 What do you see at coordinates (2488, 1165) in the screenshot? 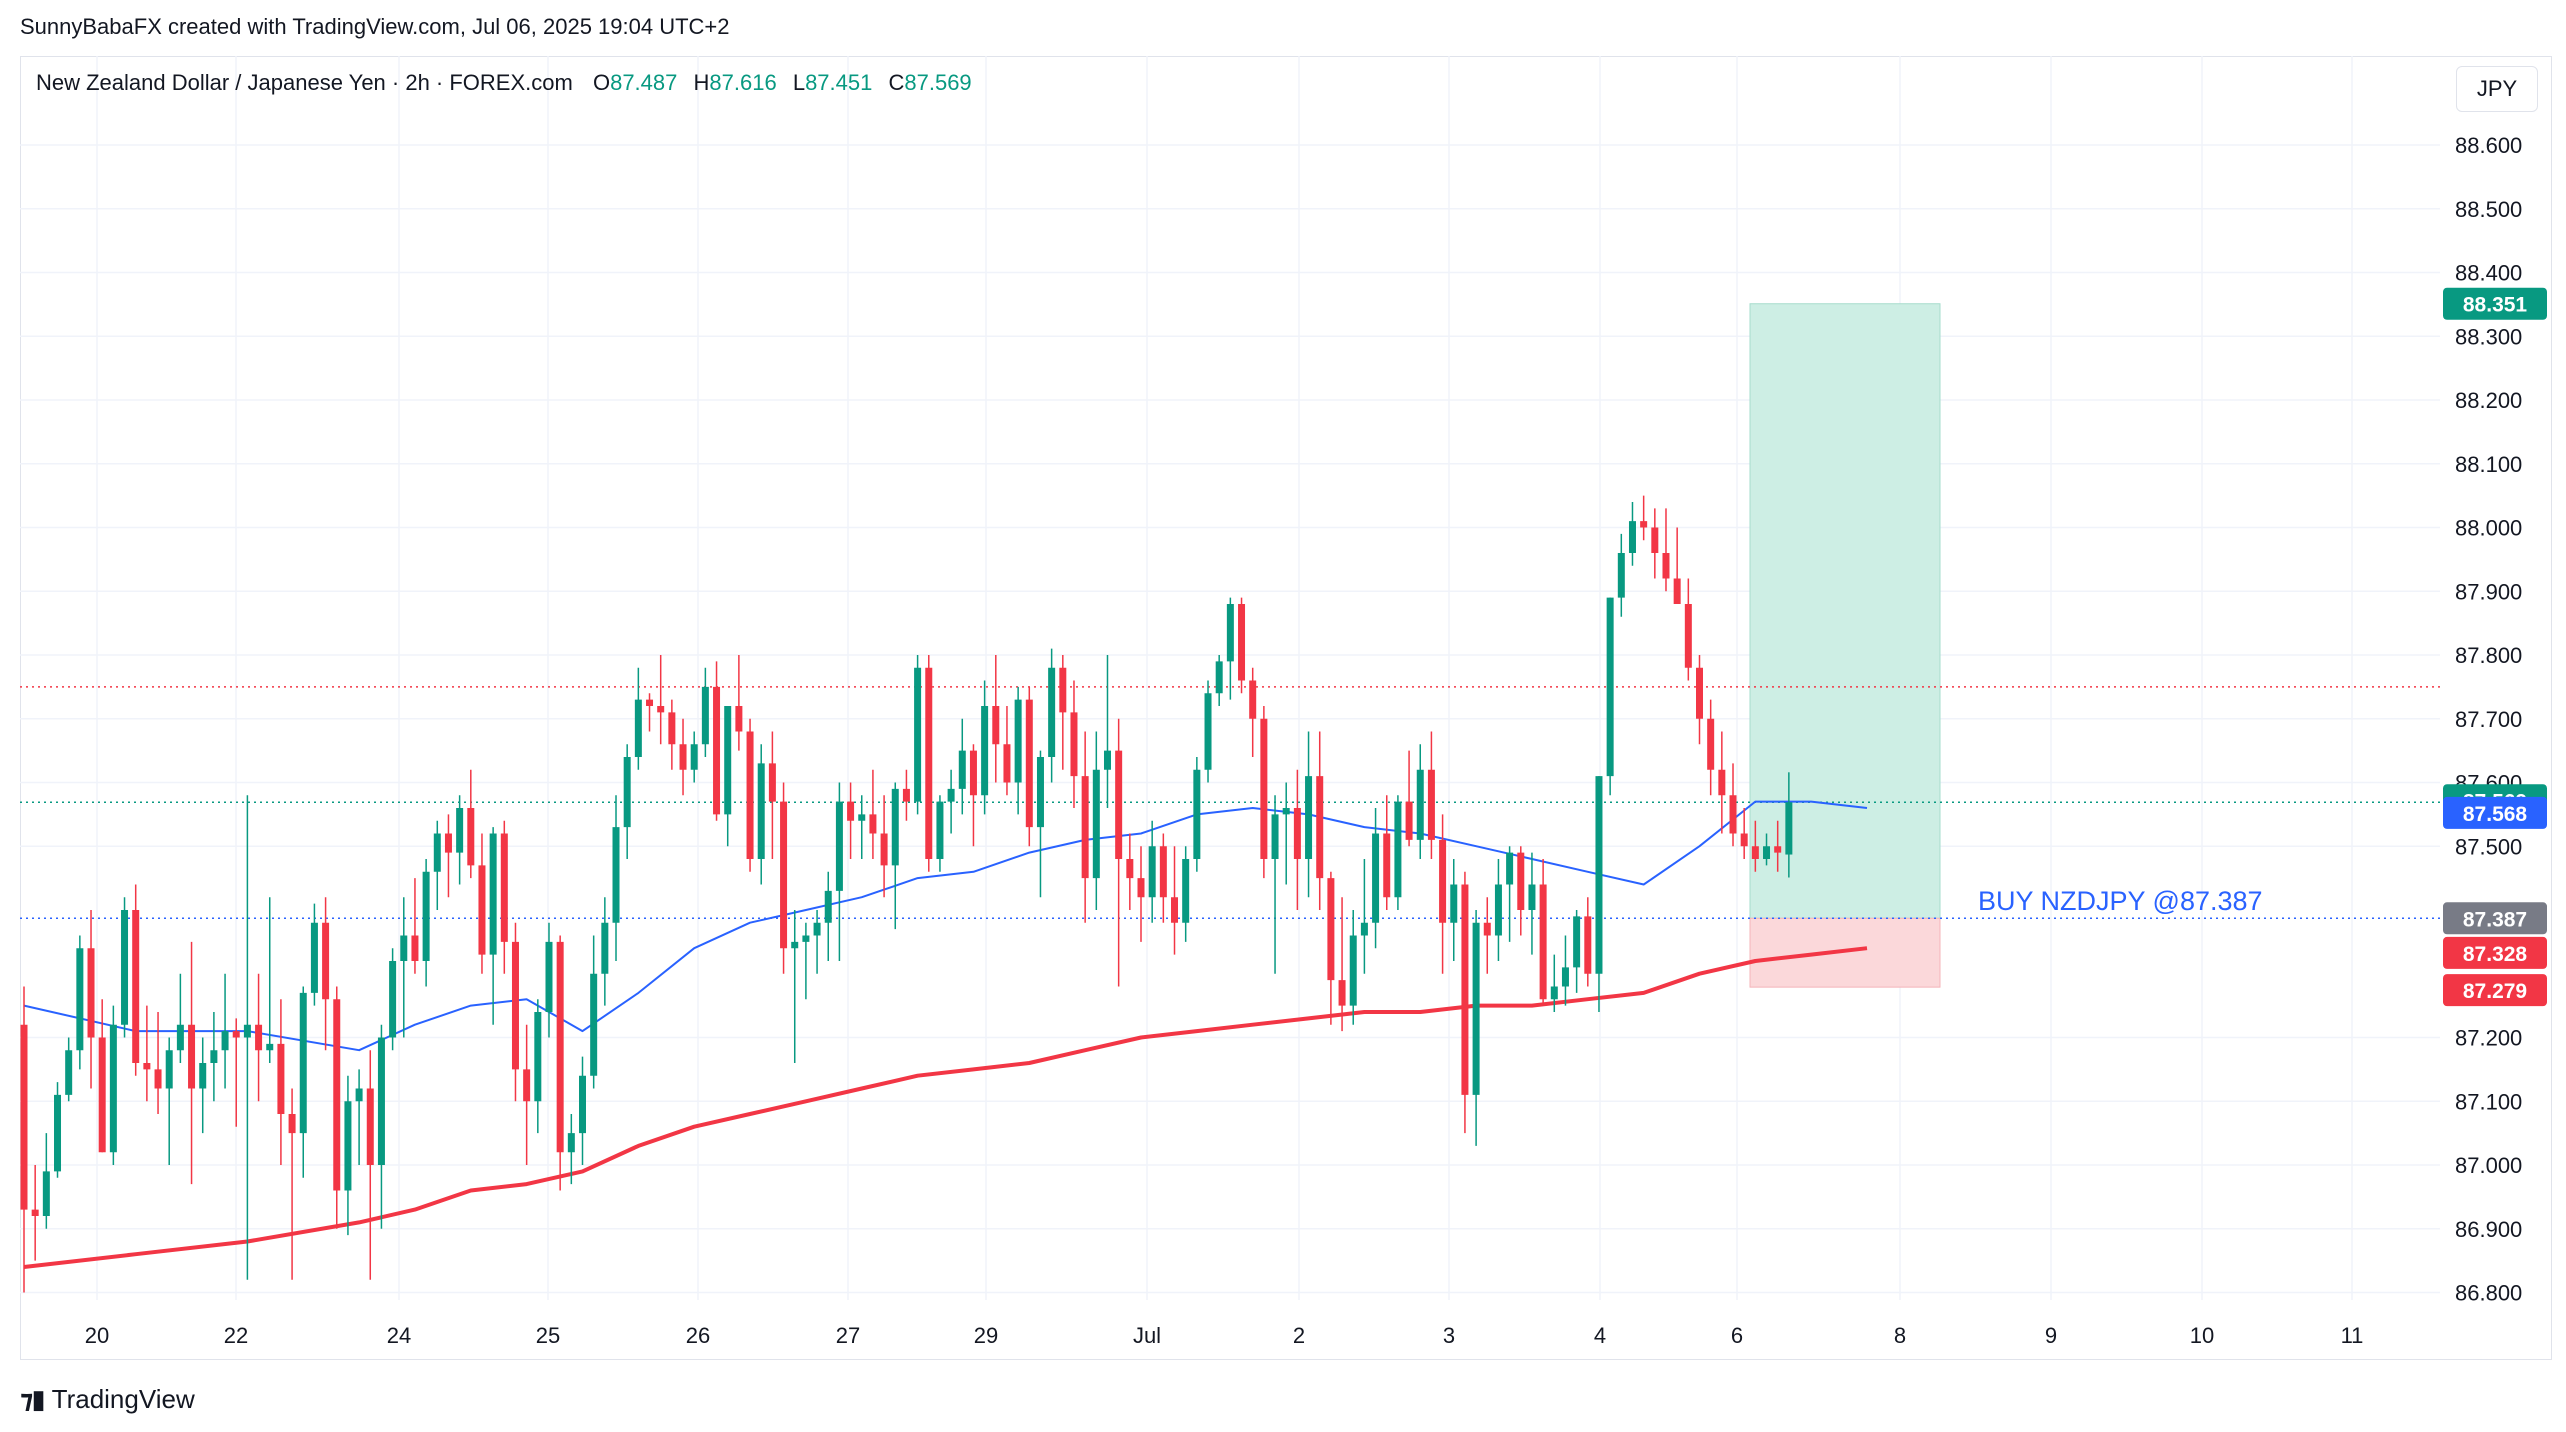
I see `y-tick-label: 87.000` at bounding box center [2488, 1165].